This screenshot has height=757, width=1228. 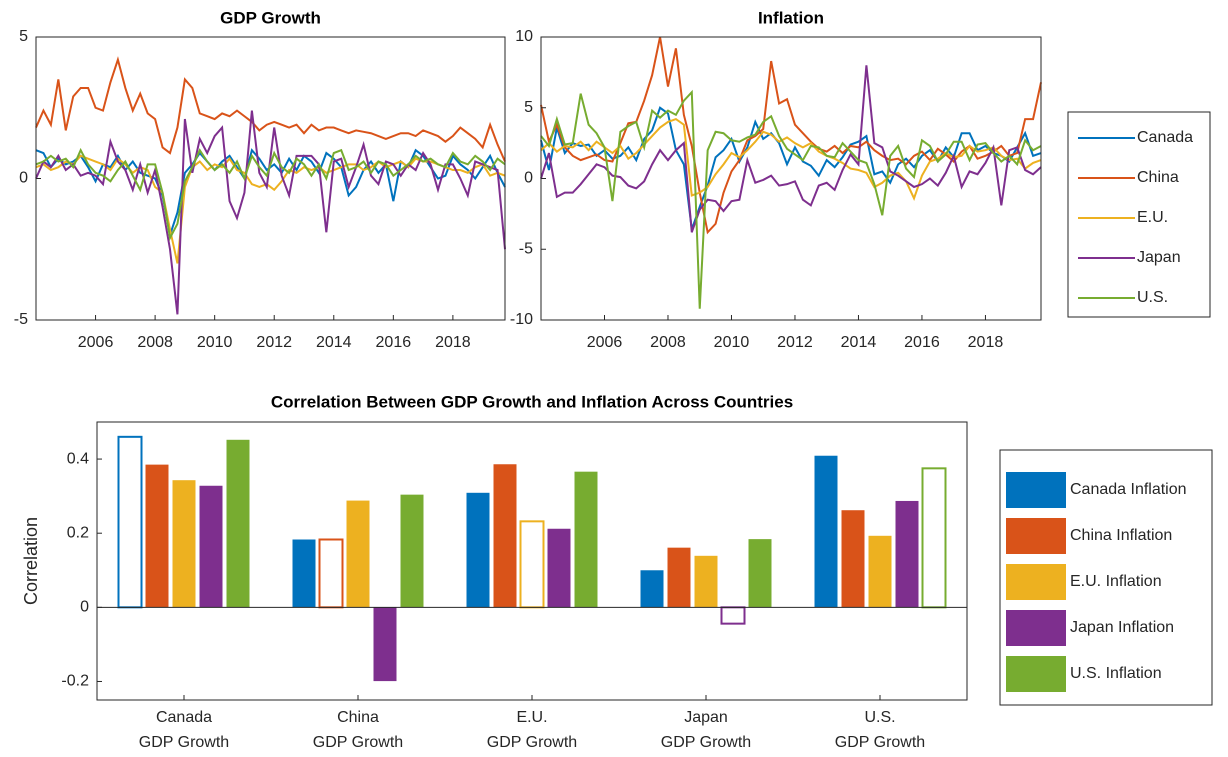 What do you see at coordinates (31, 561) in the screenshot?
I see `y-axis-label: Correlation` at bounding box center [31, 561].